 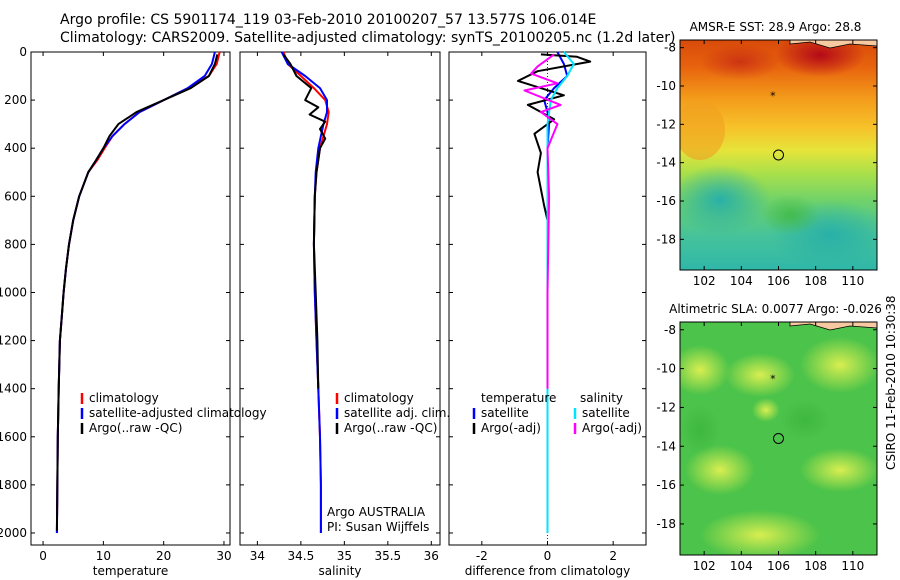 What do you see at coordinates (43, 556) in the screenshot?
I see `panel-1-xtick-label: 0` at bounding box center [43, 556].